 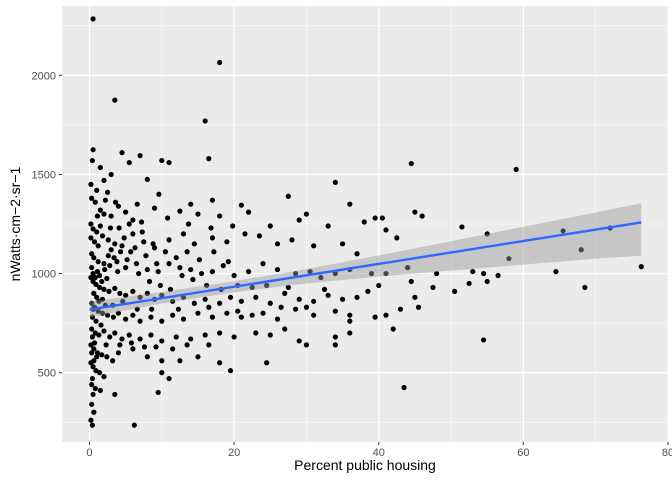 I want to click on x-tick-label: 40, so click(x=379, y=453).